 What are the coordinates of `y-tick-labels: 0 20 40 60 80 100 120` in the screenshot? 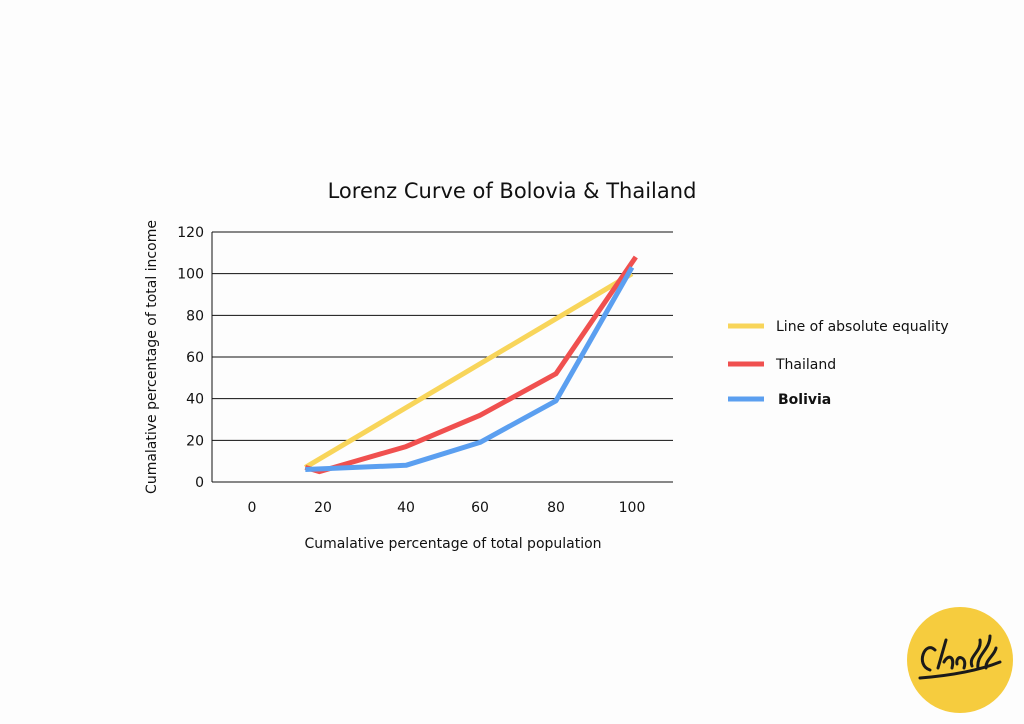 It's located at (190, 358).